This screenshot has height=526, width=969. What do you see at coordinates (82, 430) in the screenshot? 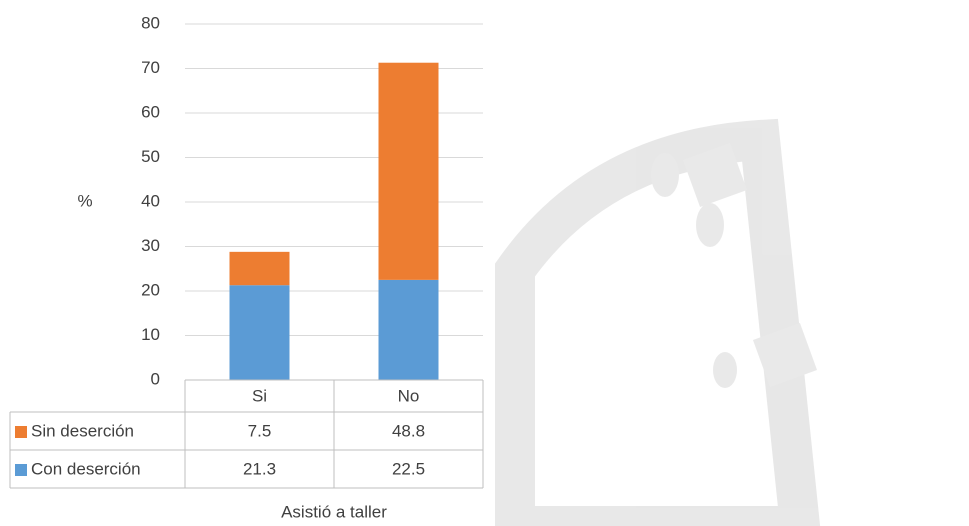
I see `legend-label: Sin deserción` at bounding box center [82, 430].